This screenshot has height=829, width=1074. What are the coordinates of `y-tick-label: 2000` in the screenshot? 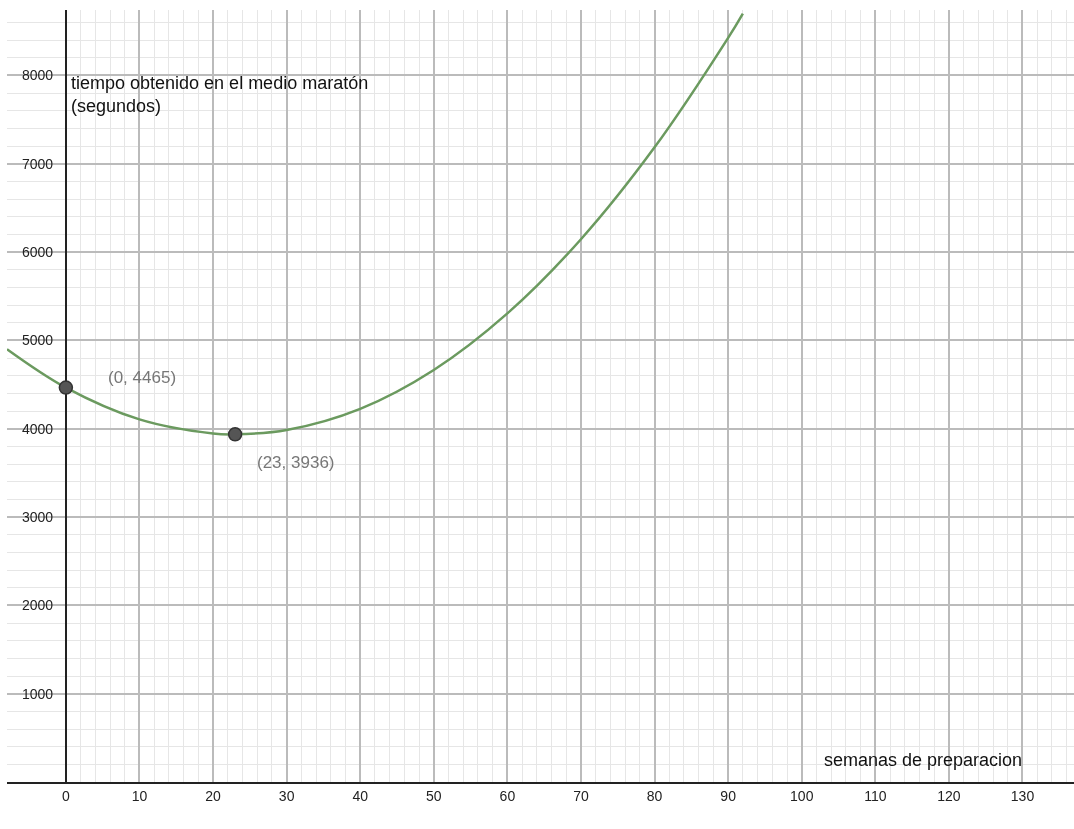 It's located at (38, 605).